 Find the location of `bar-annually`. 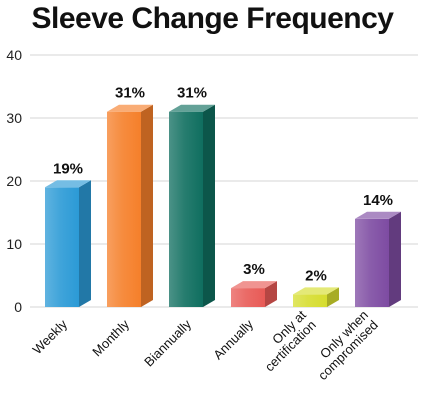

bar-annually is located at coordinates (254, 294).